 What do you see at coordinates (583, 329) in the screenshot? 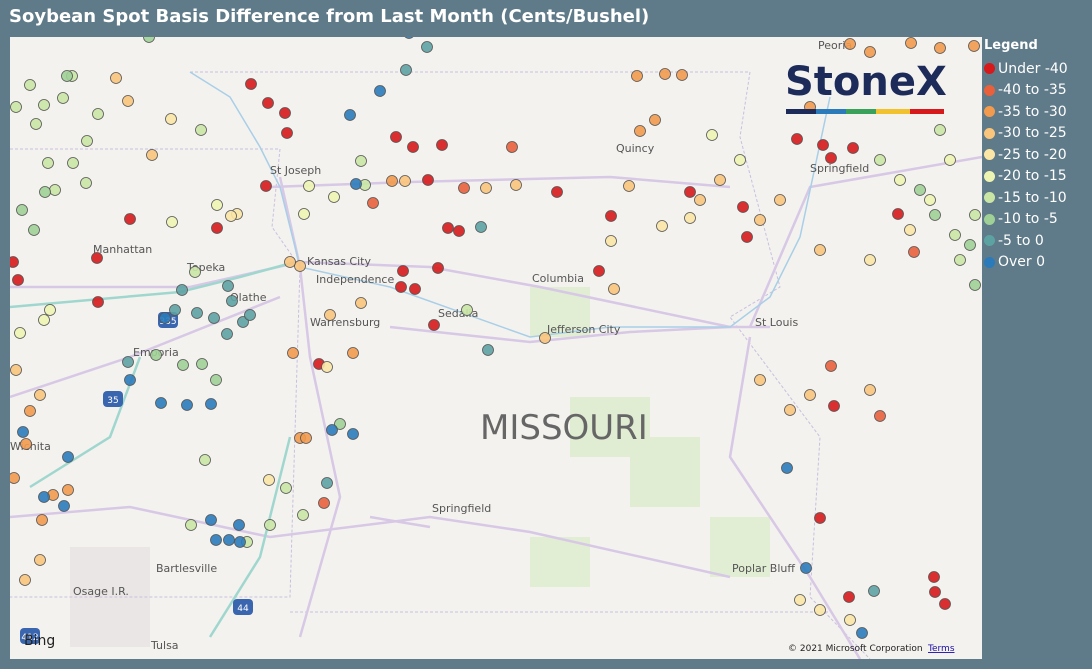
I see `place-label: Jefferson City` at bounding box center [583, 329].